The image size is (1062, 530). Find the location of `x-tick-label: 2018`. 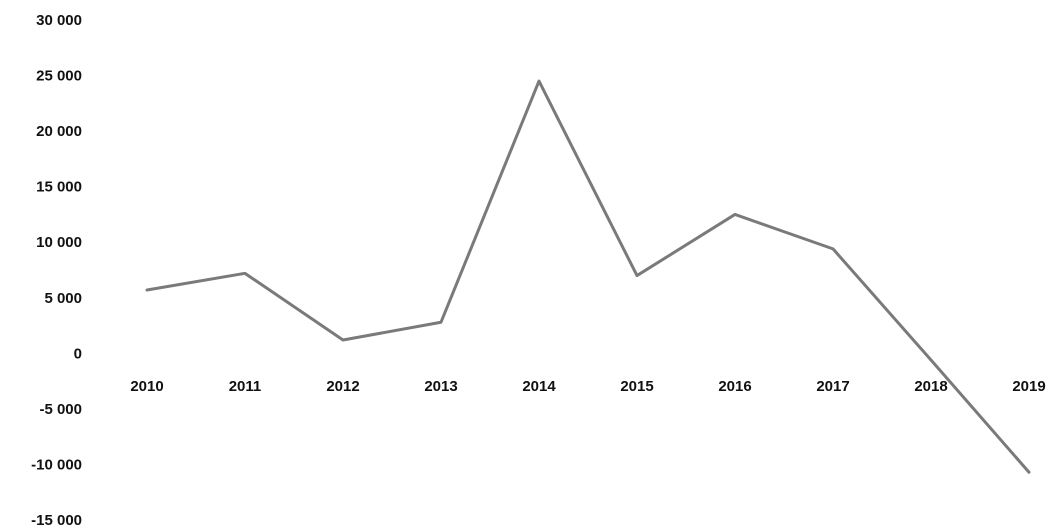

x-tick-label: 2018 is located at coordinates (930, 386).